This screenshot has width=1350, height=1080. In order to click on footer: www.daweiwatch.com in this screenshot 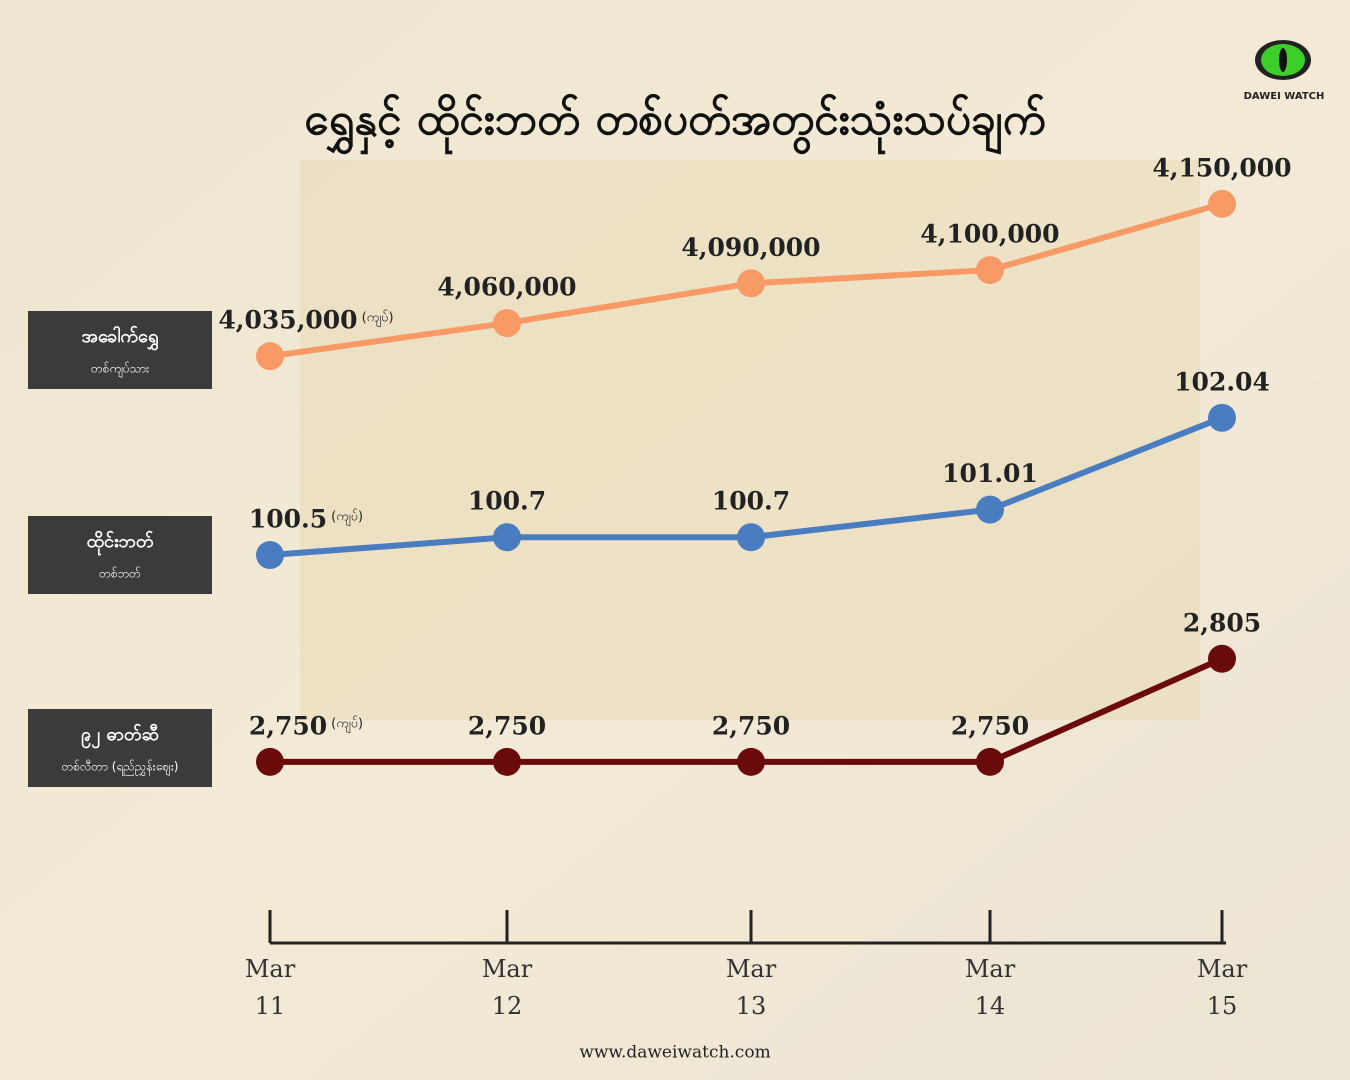, I will do `click(674, 1053)`.